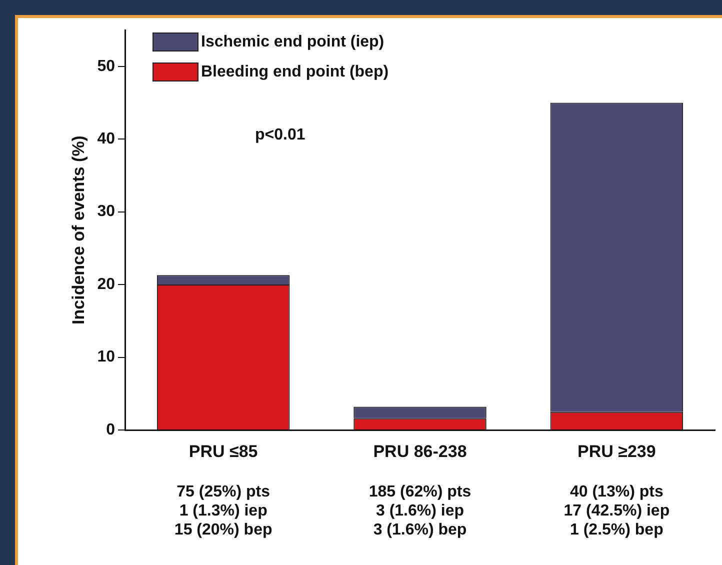 Image resolution: width=722 pixels, height=565 pixels. I want to click on legend-label: Ischemic end point (iep), so click(292, 41).